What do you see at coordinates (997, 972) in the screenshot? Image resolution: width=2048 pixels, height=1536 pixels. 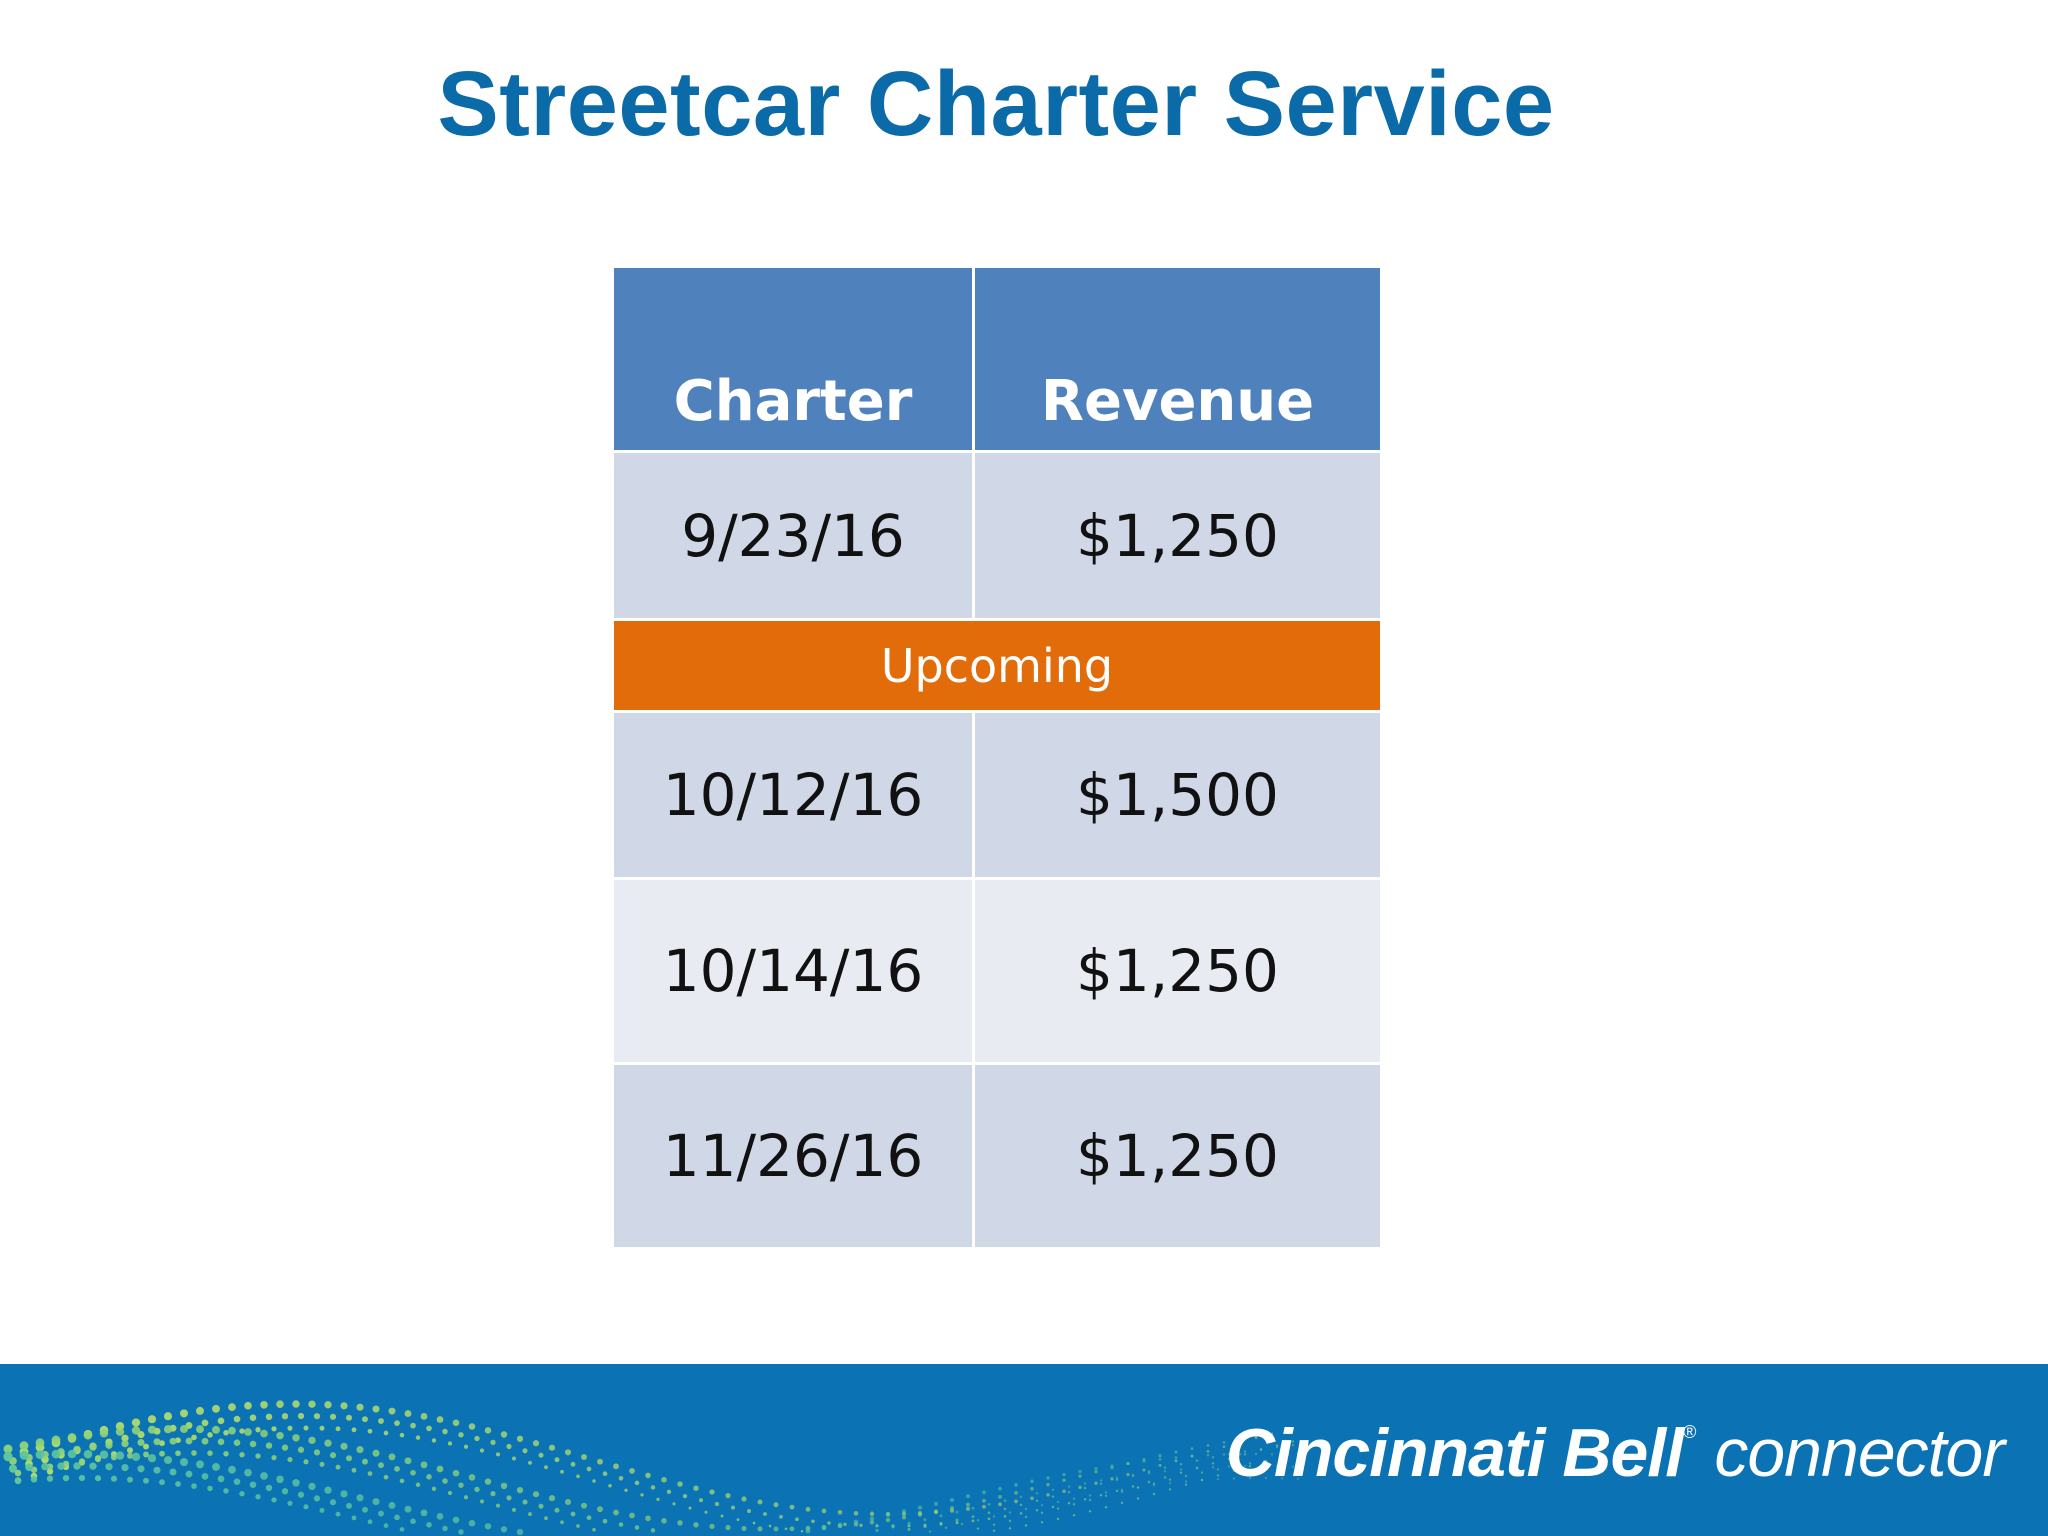 I see `table-row: 10/14/16 $1,250` at bounding box center [997, 972].